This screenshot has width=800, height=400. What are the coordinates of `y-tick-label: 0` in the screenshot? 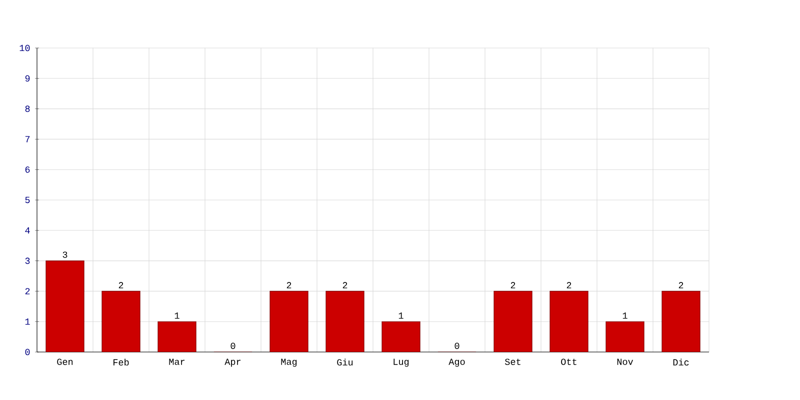 It's located at (27, 352).